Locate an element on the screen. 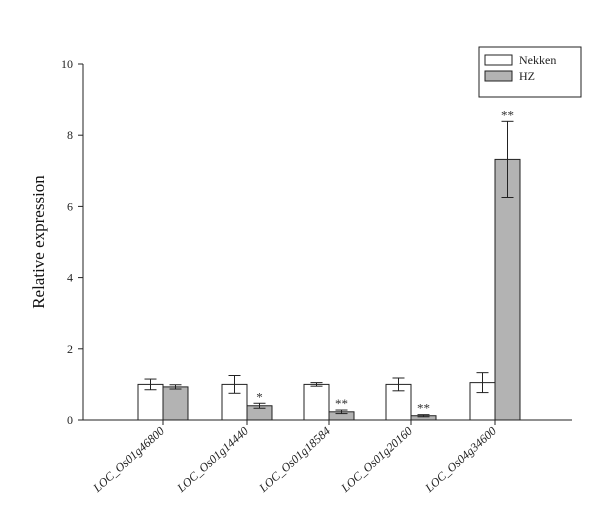  x-category-label: LOC_Os01g20160 is located at coordinates (377, 460).